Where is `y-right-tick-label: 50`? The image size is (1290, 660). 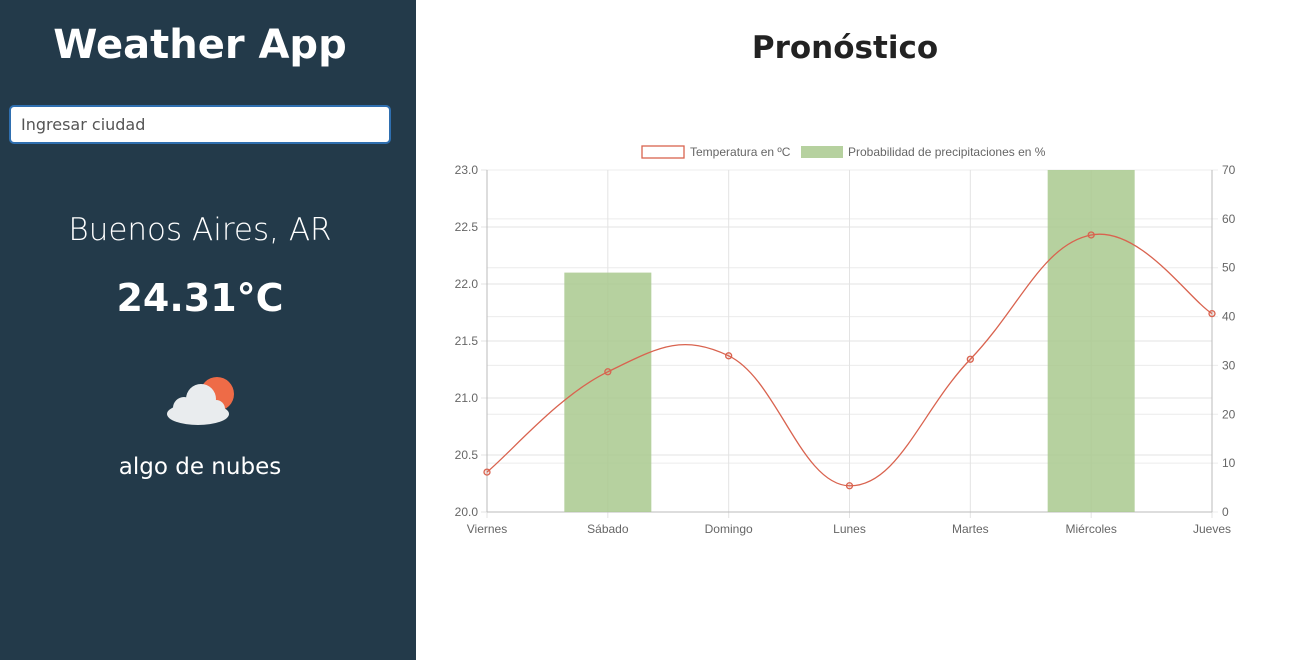
y-right-tick-label: 50 is located at coordinates (1229, 268).